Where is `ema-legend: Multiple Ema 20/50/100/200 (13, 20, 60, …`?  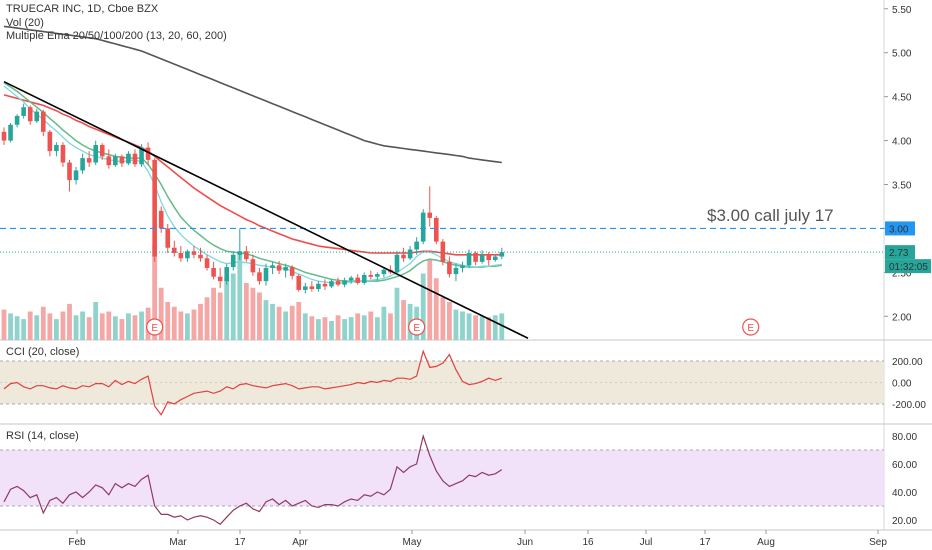 ema-legend: Multiple Ema 20/50/100/200 (13, 20, 60, … is located at coordinates (116, 36).